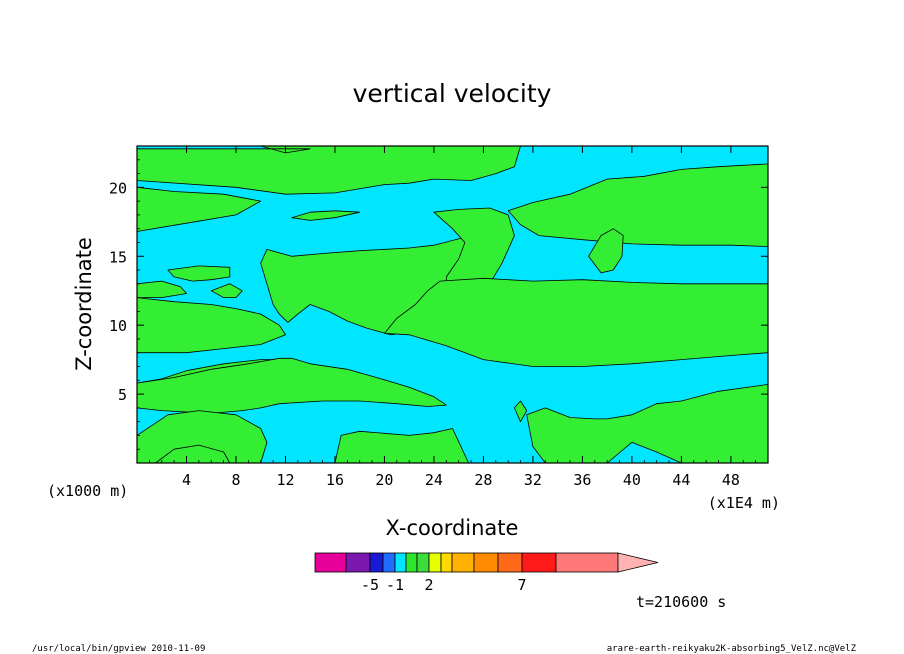 Image resolution: width=904 pixels, height=654 pixels. What do you see at coordinates (533, 480) in the screenshot?
I see `x-tick-label: 32` at bounding box center [533, 480].